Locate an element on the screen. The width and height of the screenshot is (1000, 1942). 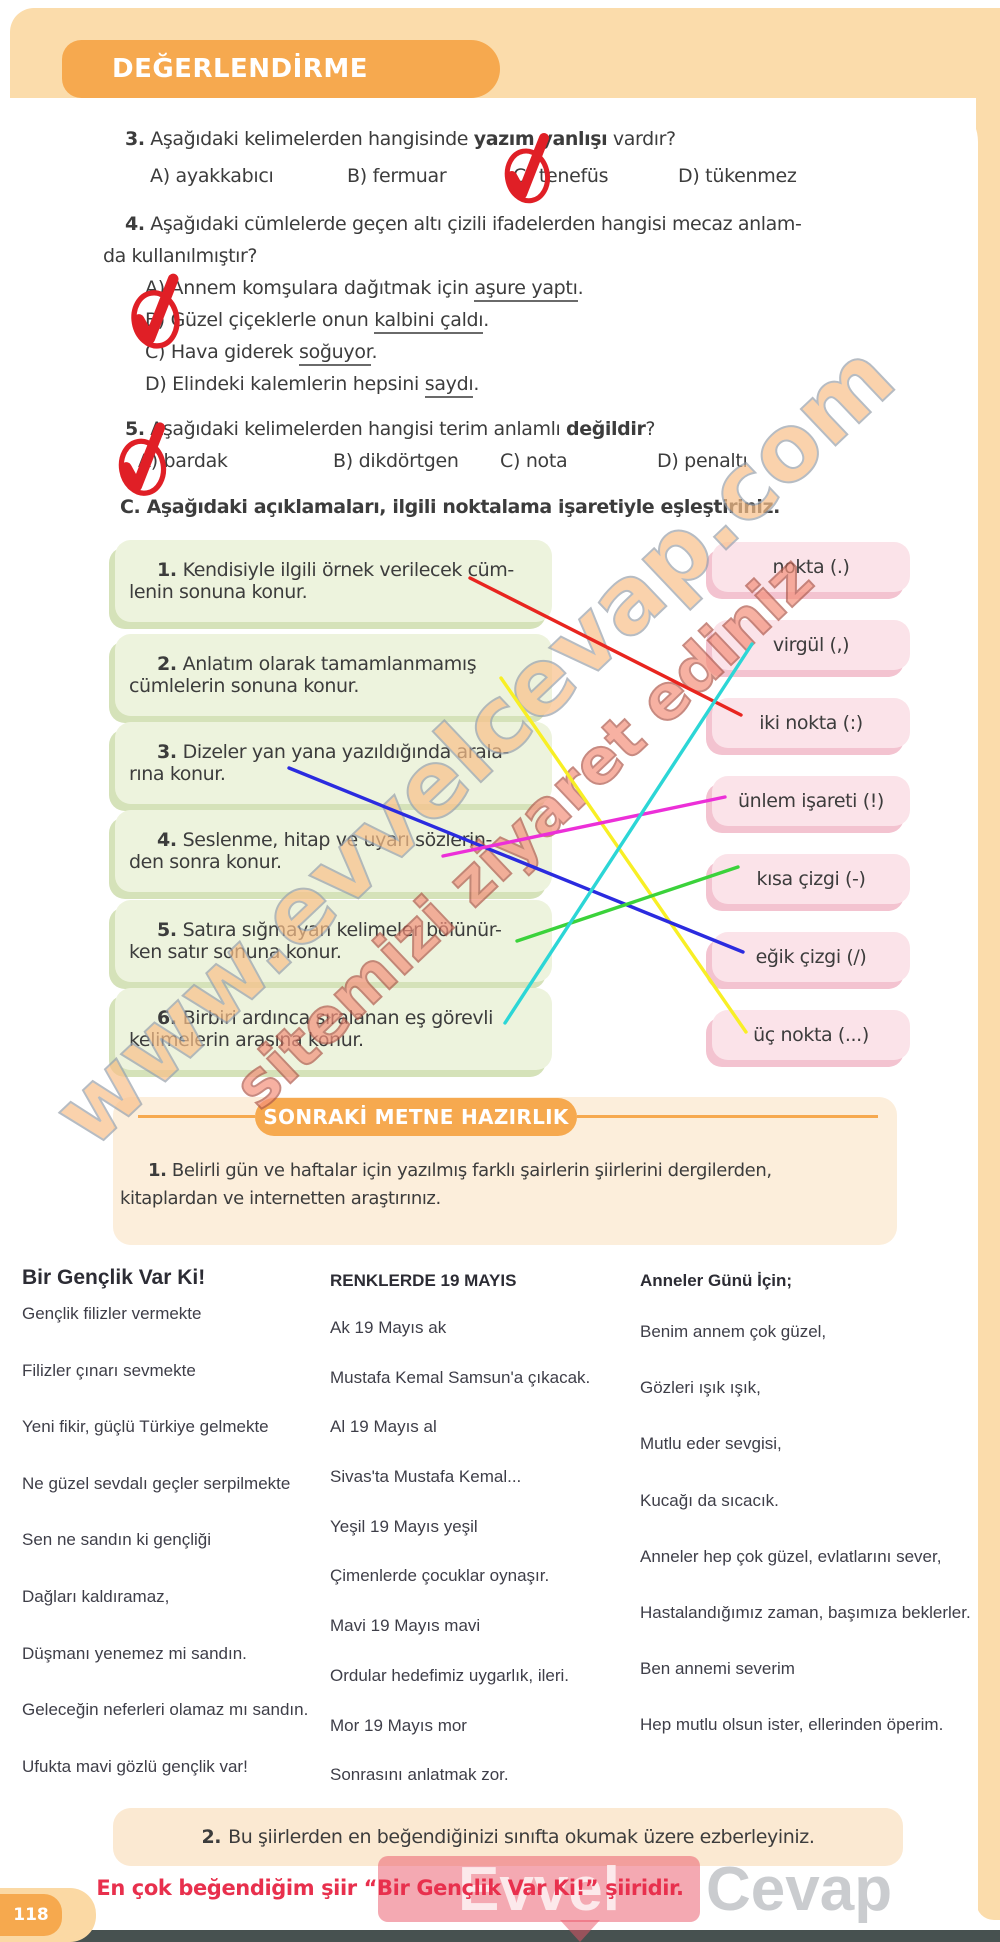
poem-line: Geleceğin neferleri olamaz mı sandın. is located at coordinates (165, 1710).